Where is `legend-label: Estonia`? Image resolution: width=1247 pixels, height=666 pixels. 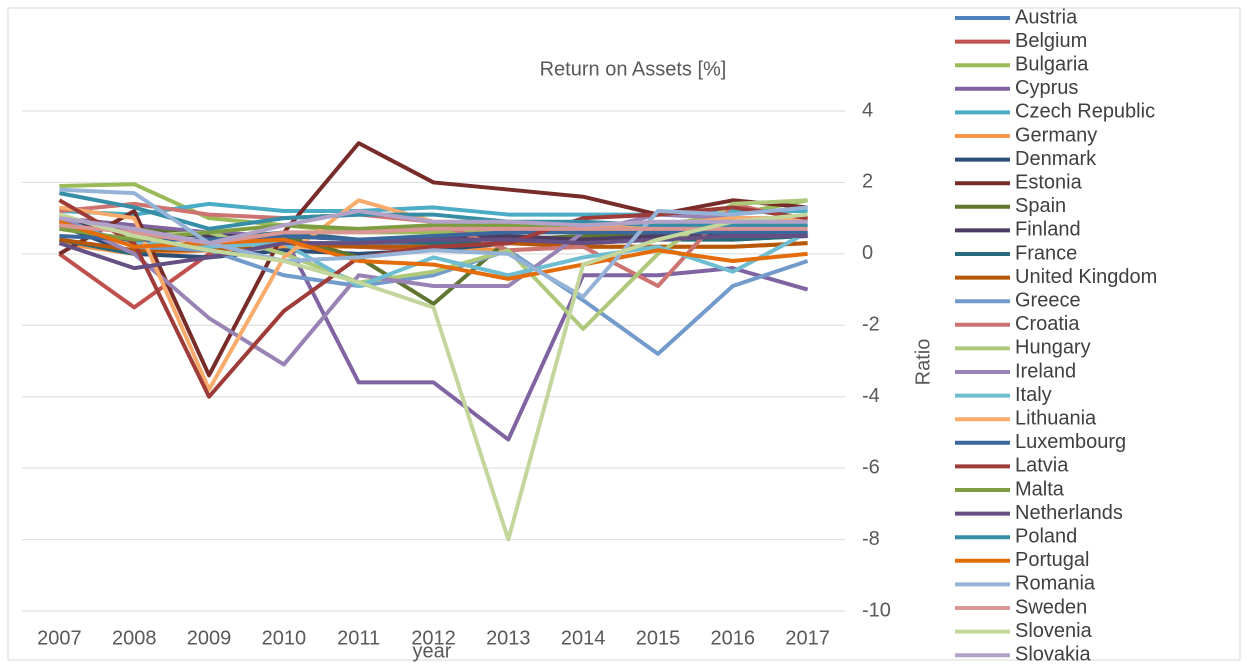
legend-label: Estonia is located at coordinates (1049, 182).